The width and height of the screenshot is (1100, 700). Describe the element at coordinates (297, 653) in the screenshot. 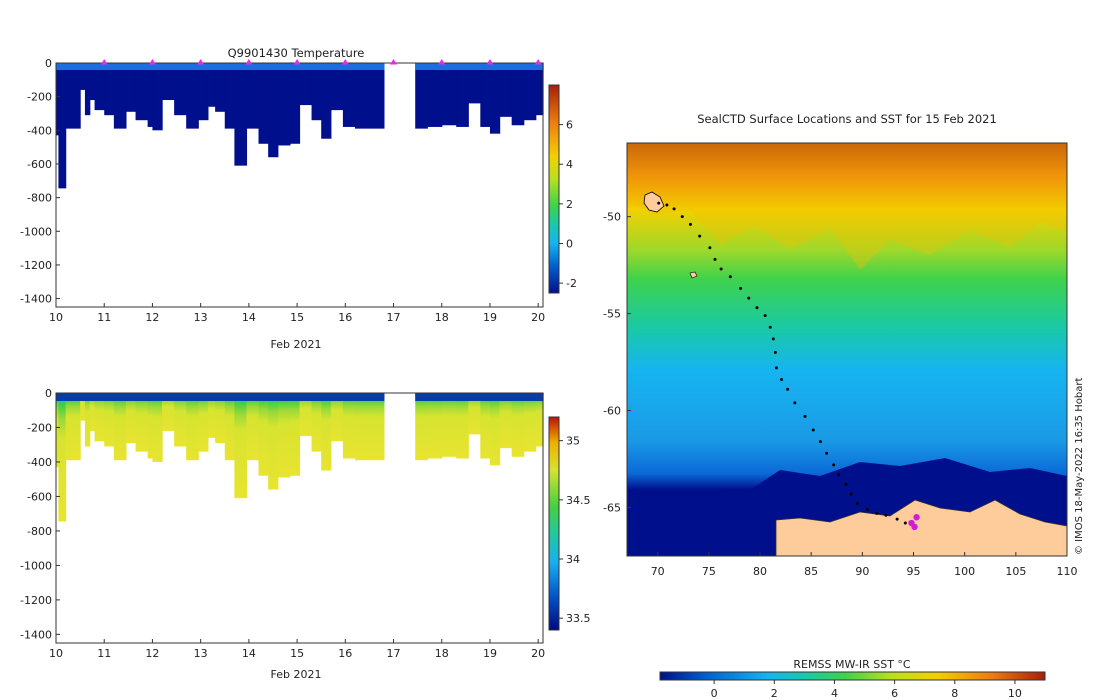

I see `salinity-x-tick-label: 15` at that location.